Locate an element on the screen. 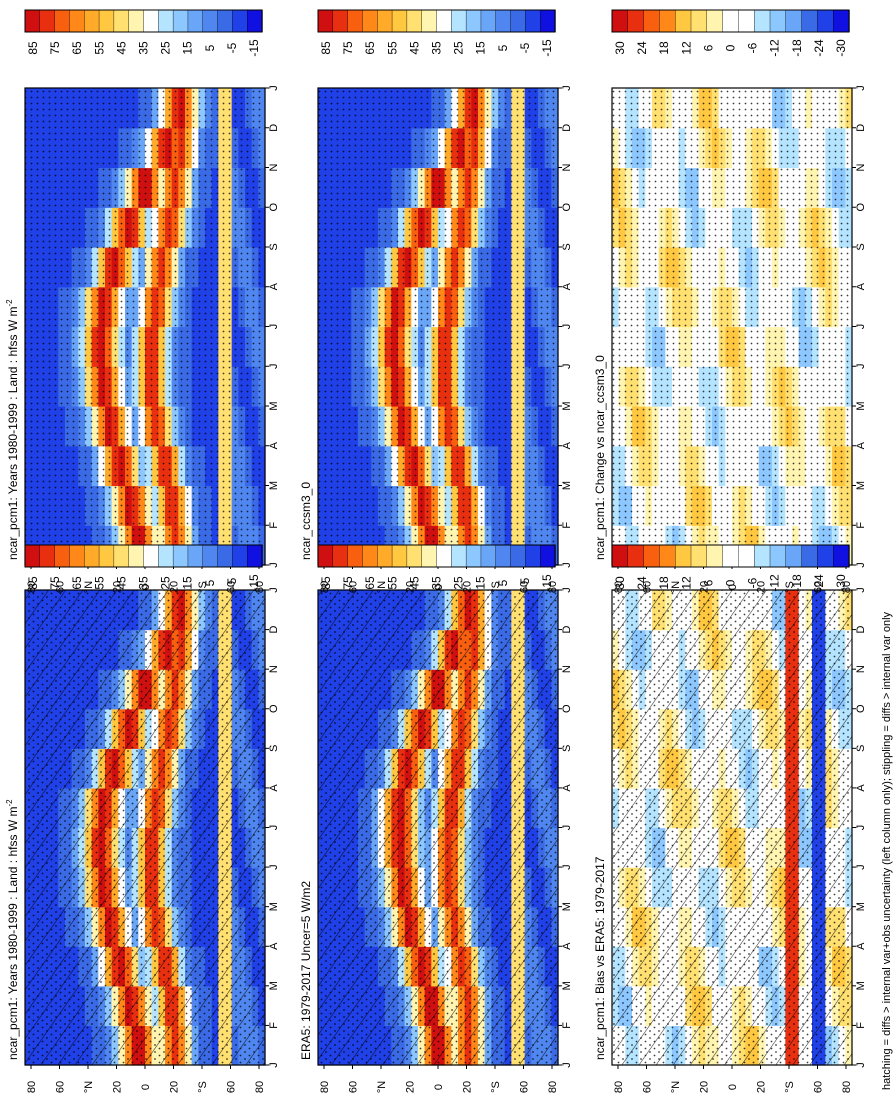 Image resolution: width=895 pixels, height=1100 pixels. colorbar-label: 24 is located at coordinates (642, 583).